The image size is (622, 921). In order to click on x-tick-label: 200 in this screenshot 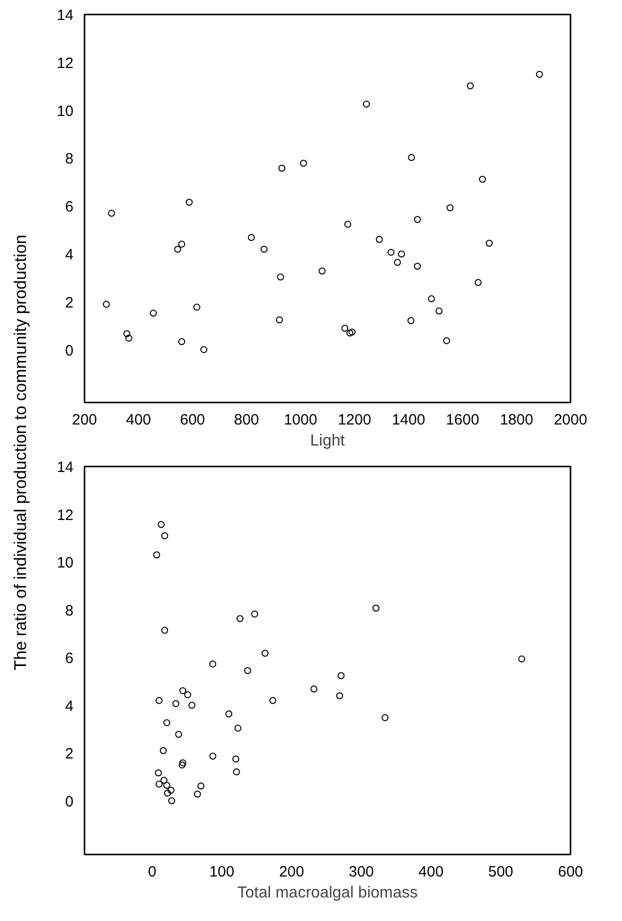, I will do `click(85, 420)`.